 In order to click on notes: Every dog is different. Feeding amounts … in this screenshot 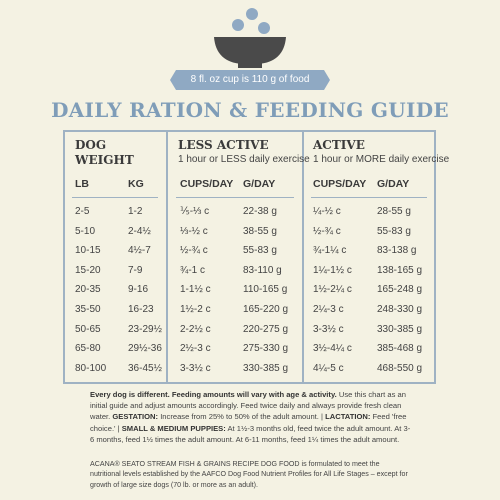, I will do `click(251, 417)`.